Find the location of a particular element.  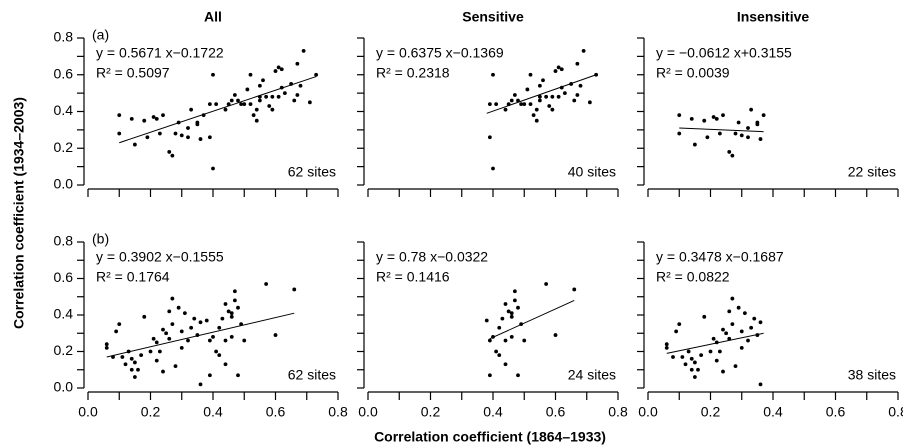

y-tick-label: 0.2 is located at coordinates (64, 147).